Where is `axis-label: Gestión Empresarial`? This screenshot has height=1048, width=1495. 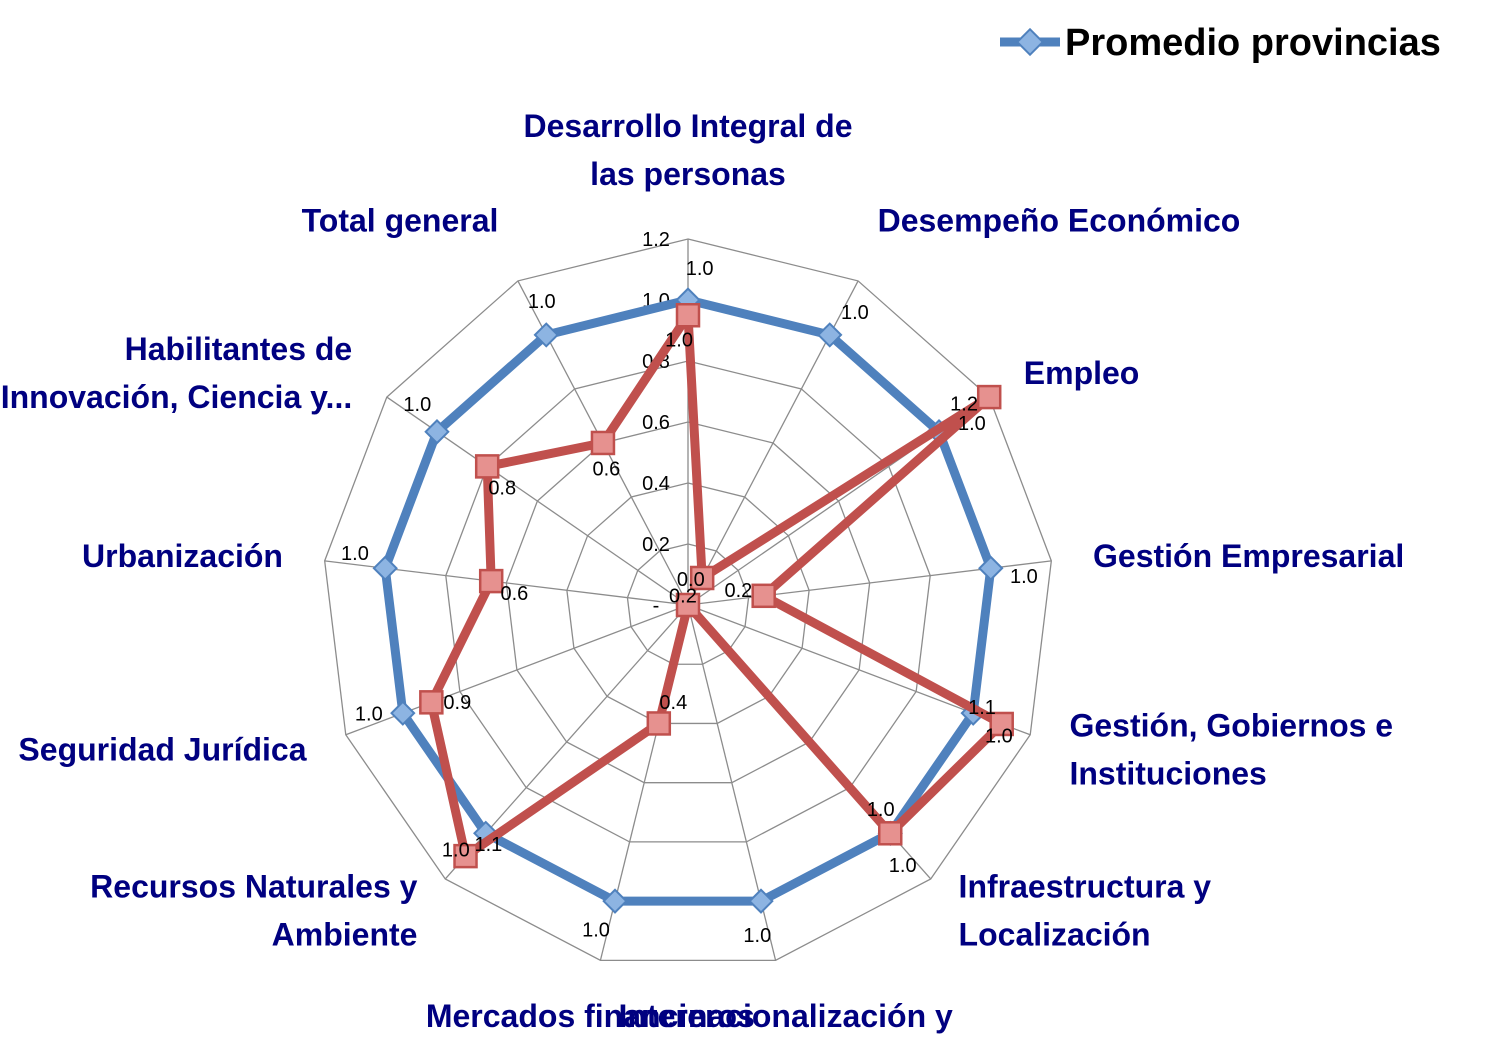
axis-label: Gestión Empresarial is located at coordinates (1248, 556).